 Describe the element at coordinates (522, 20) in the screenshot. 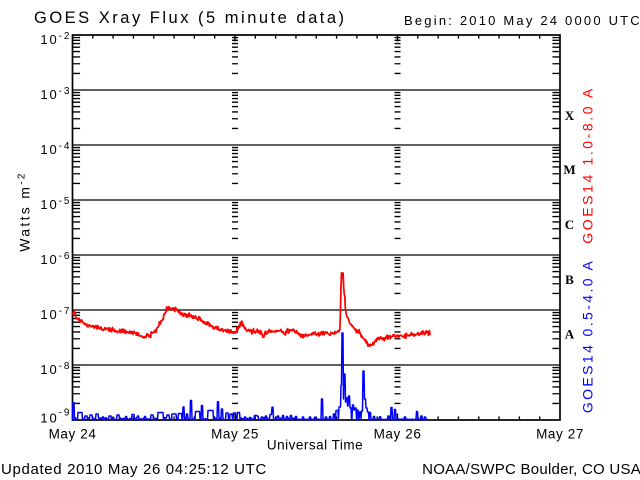

I see `svg-text: Begin: 2010 May 24 0000 UTC` at that location.